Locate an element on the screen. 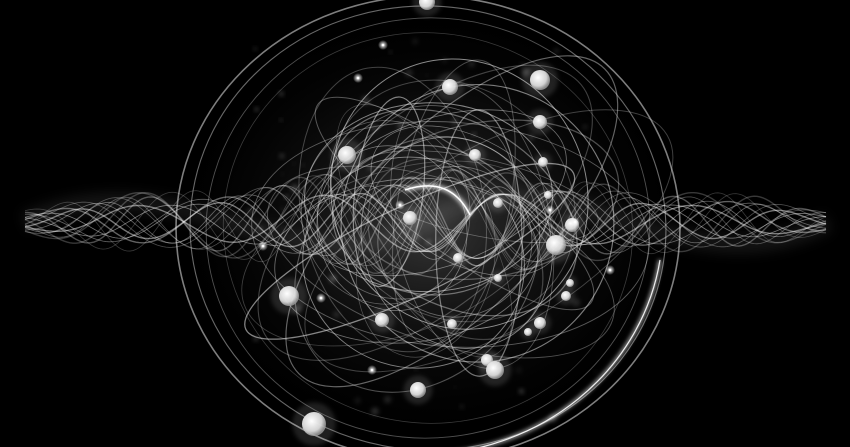 The image size is (850, 447). bright-arc-core is located at coordinates (570, 353).